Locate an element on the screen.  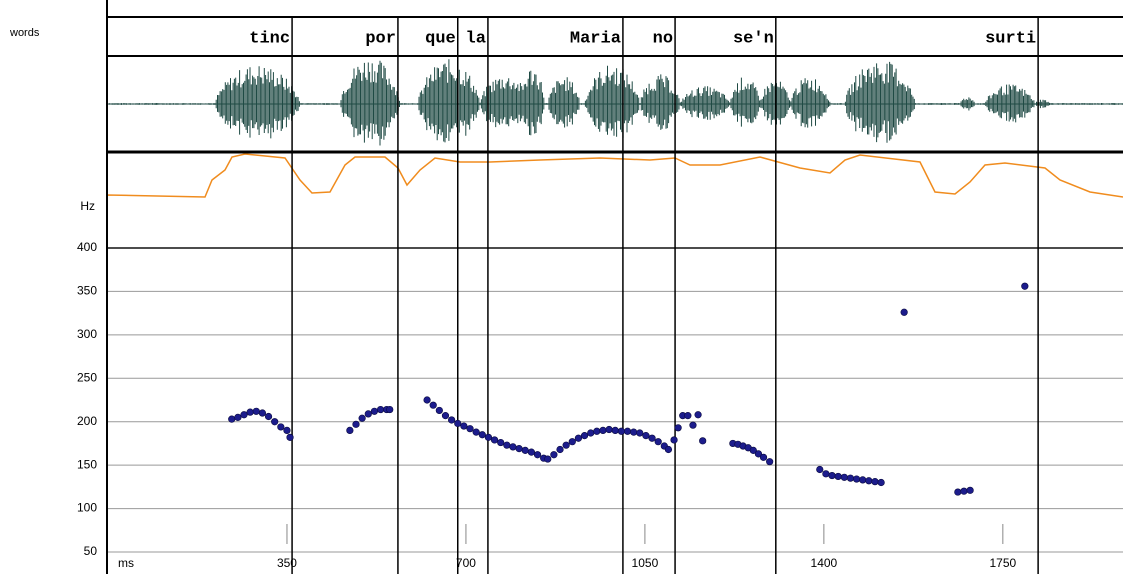
word-label: tinc is located at coordinates (269, 38).